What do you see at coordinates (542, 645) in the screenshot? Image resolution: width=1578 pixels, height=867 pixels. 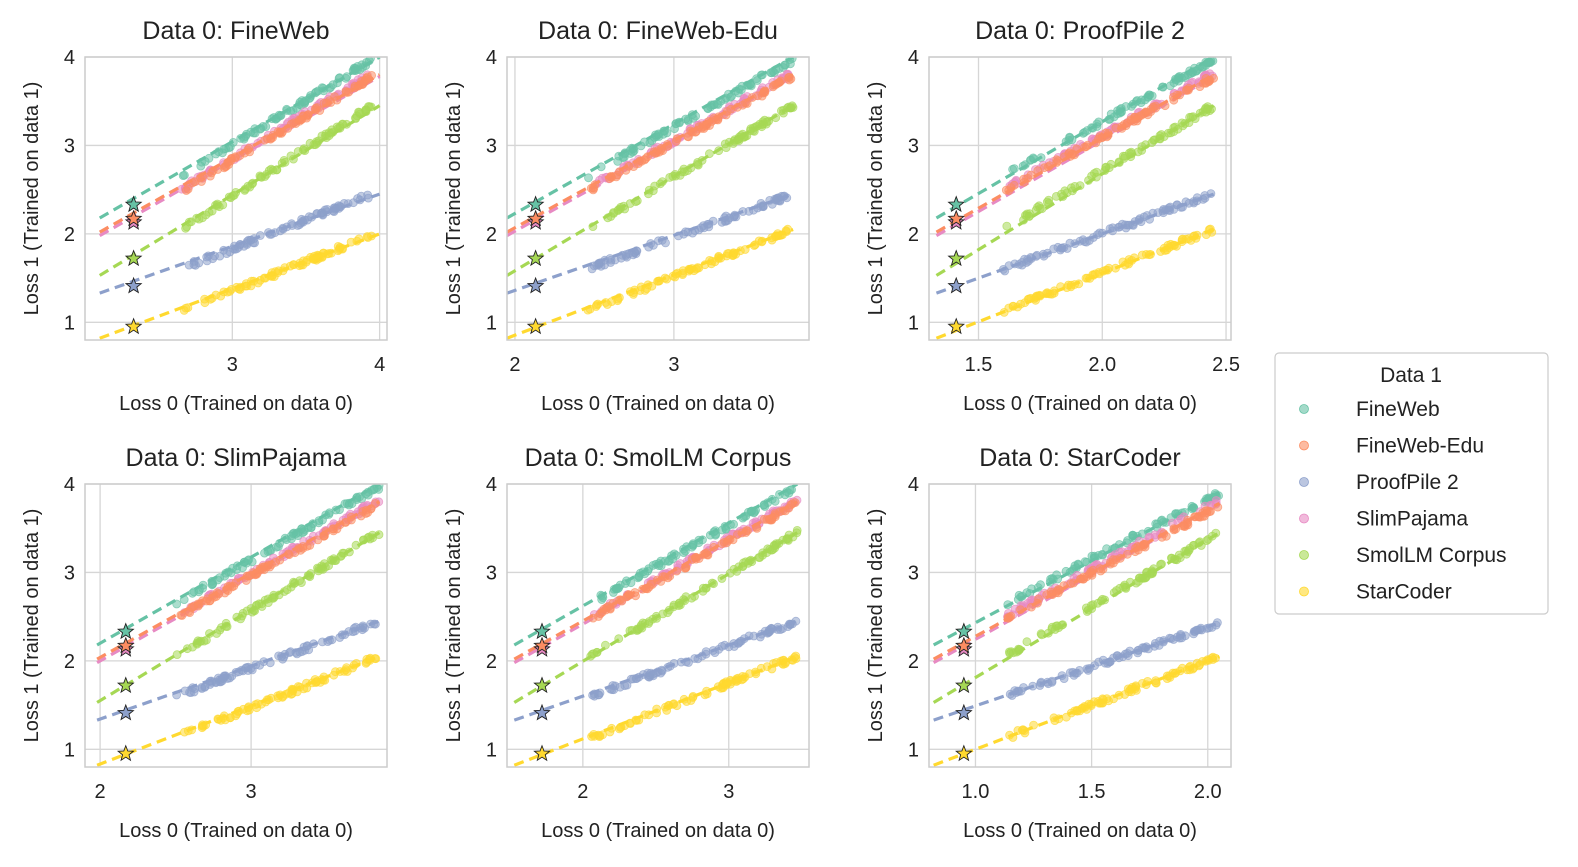 I see `star-marker-fineweb-edu` at bounding box center [542, 645].